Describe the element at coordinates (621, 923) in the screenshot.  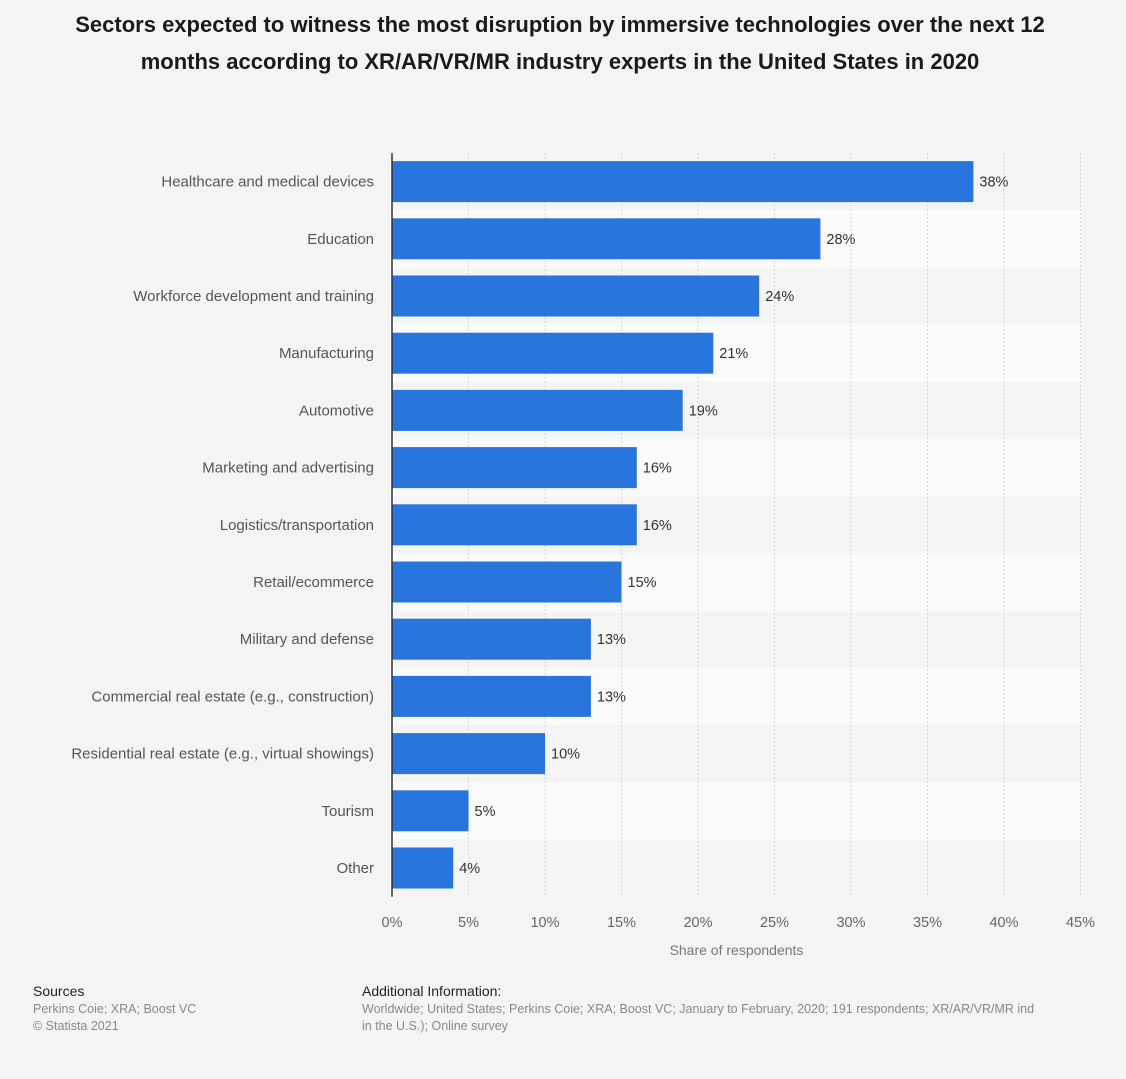
I see `x-tick-label: 15%` at that location.